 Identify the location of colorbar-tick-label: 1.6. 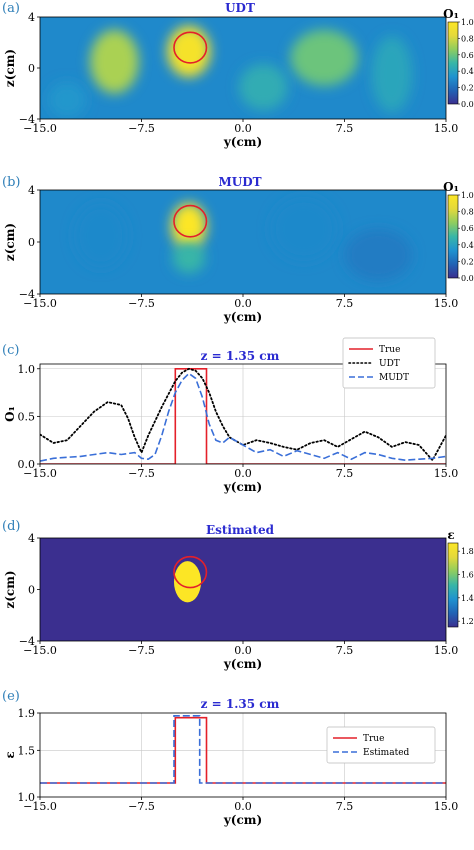
(467, 575).